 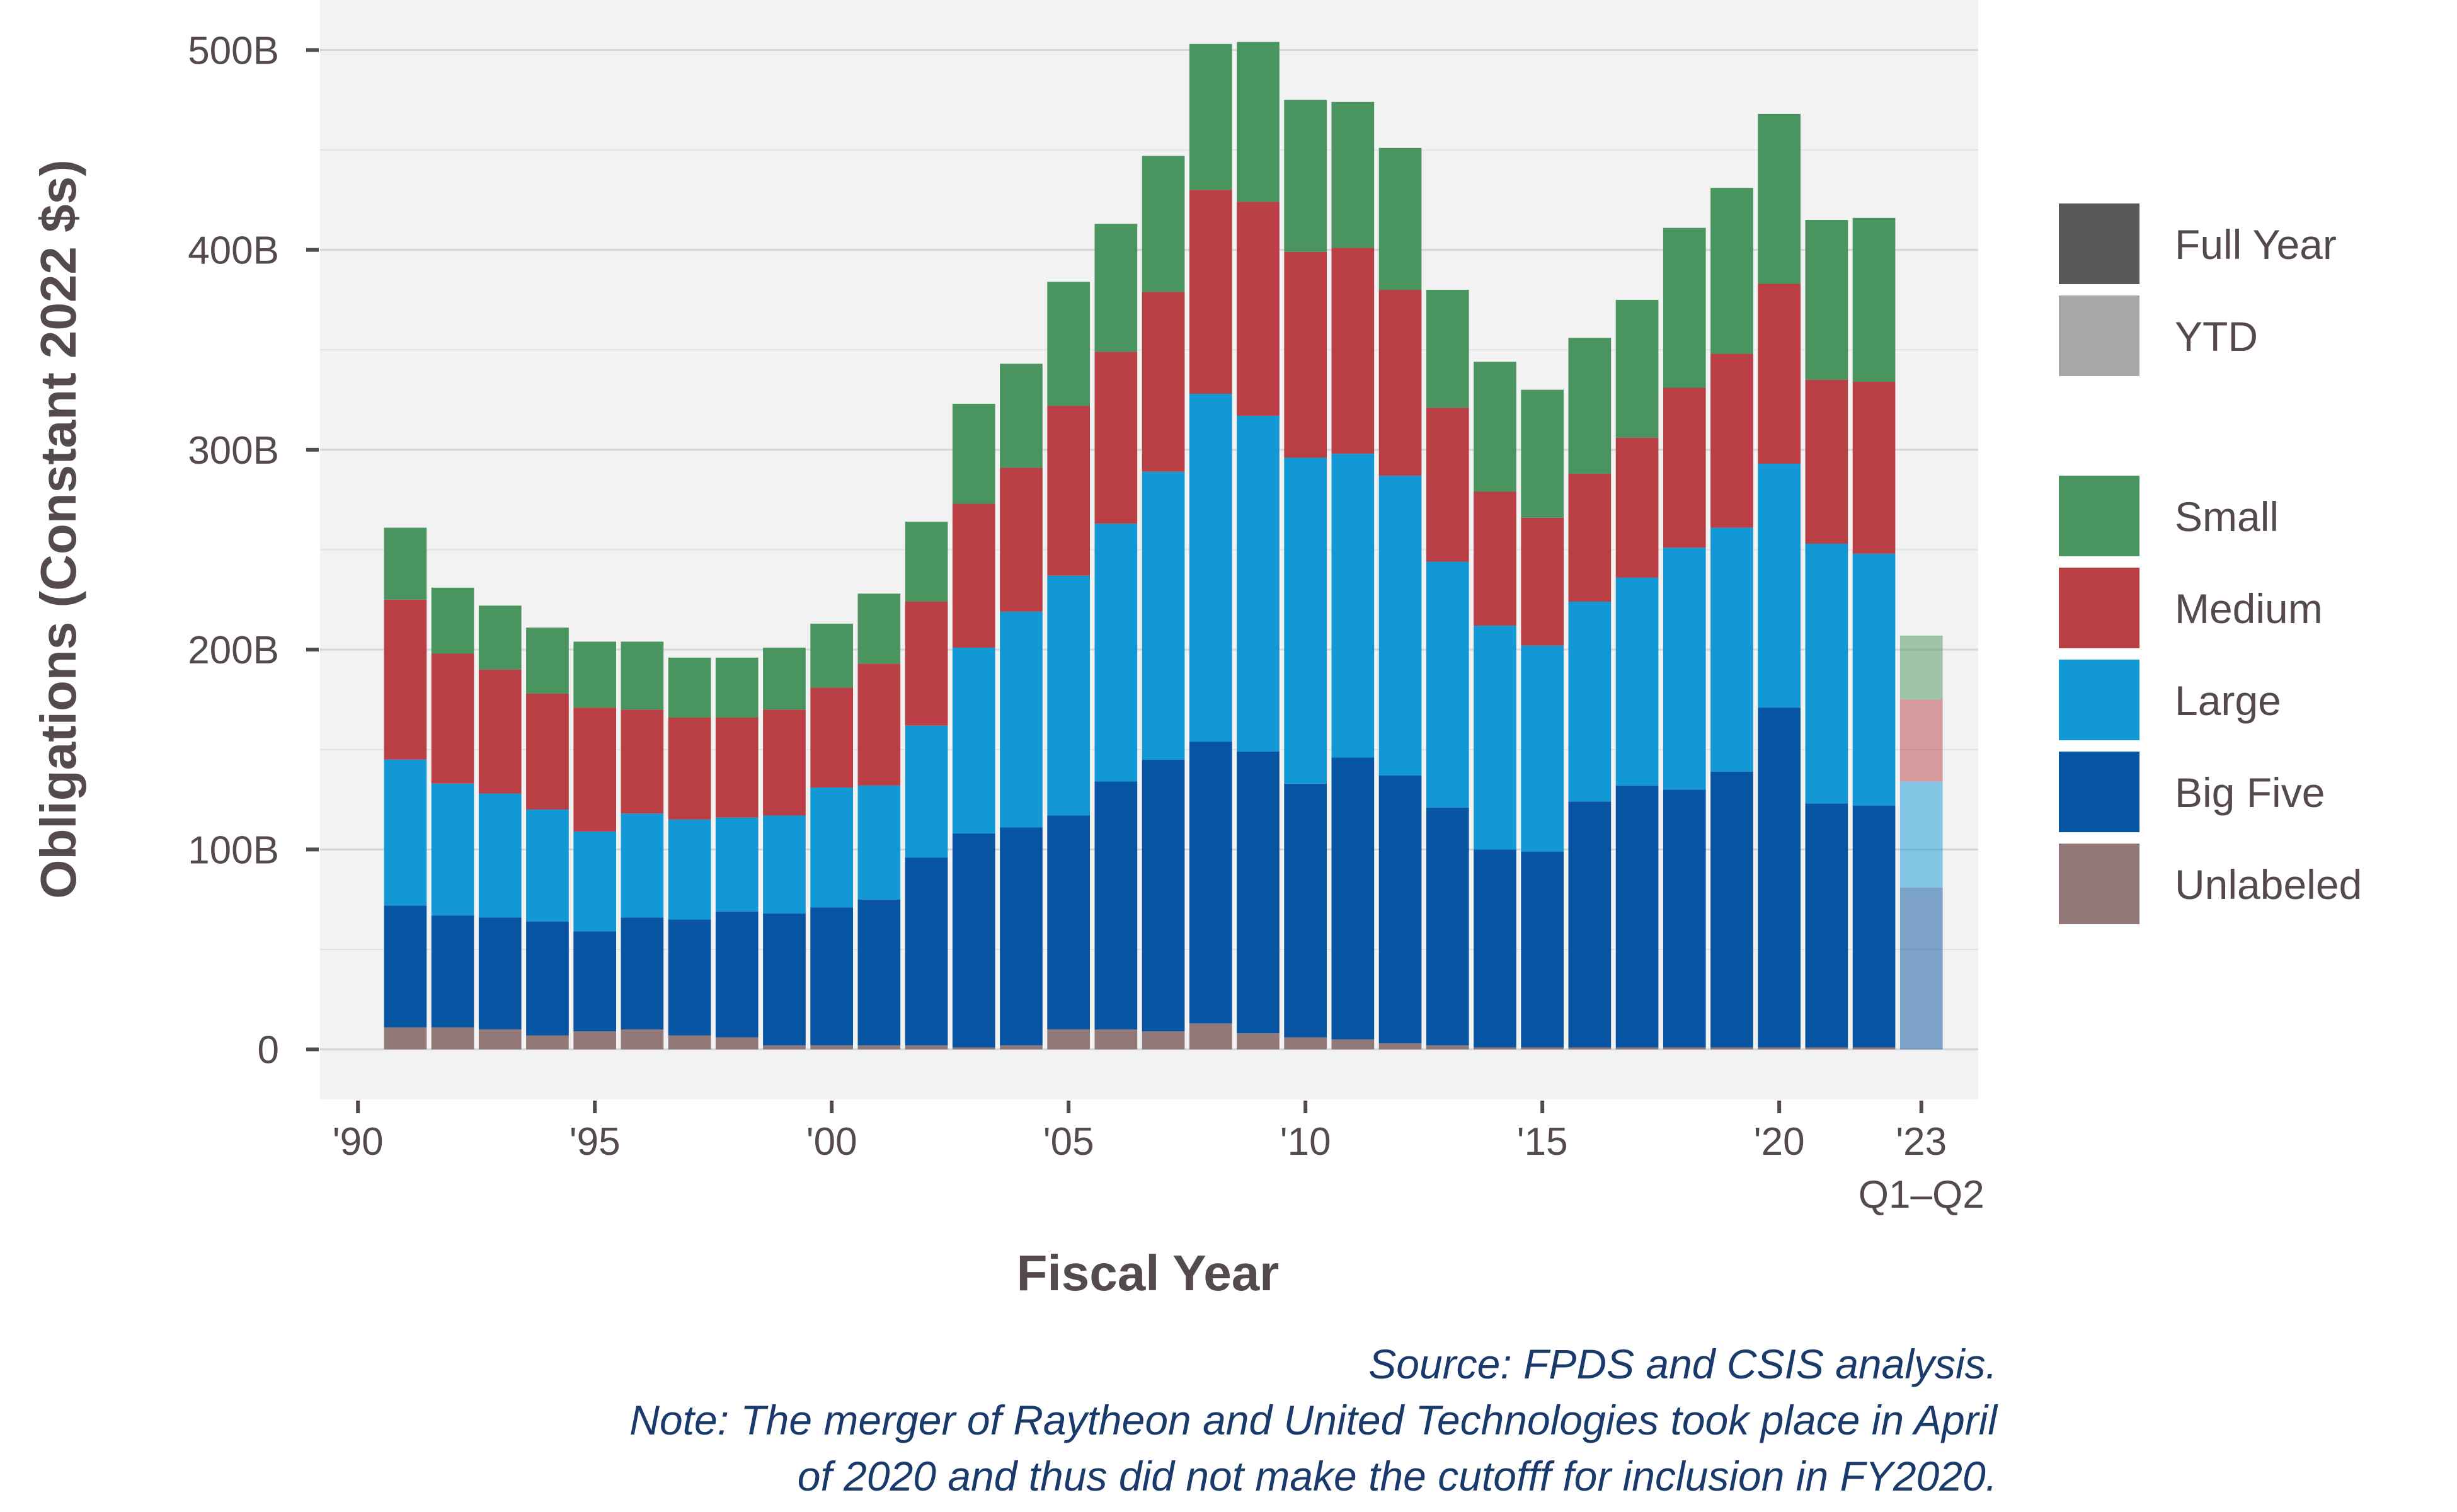 I want to click on y-tick-label: 300B, so click(x=233, y=450).